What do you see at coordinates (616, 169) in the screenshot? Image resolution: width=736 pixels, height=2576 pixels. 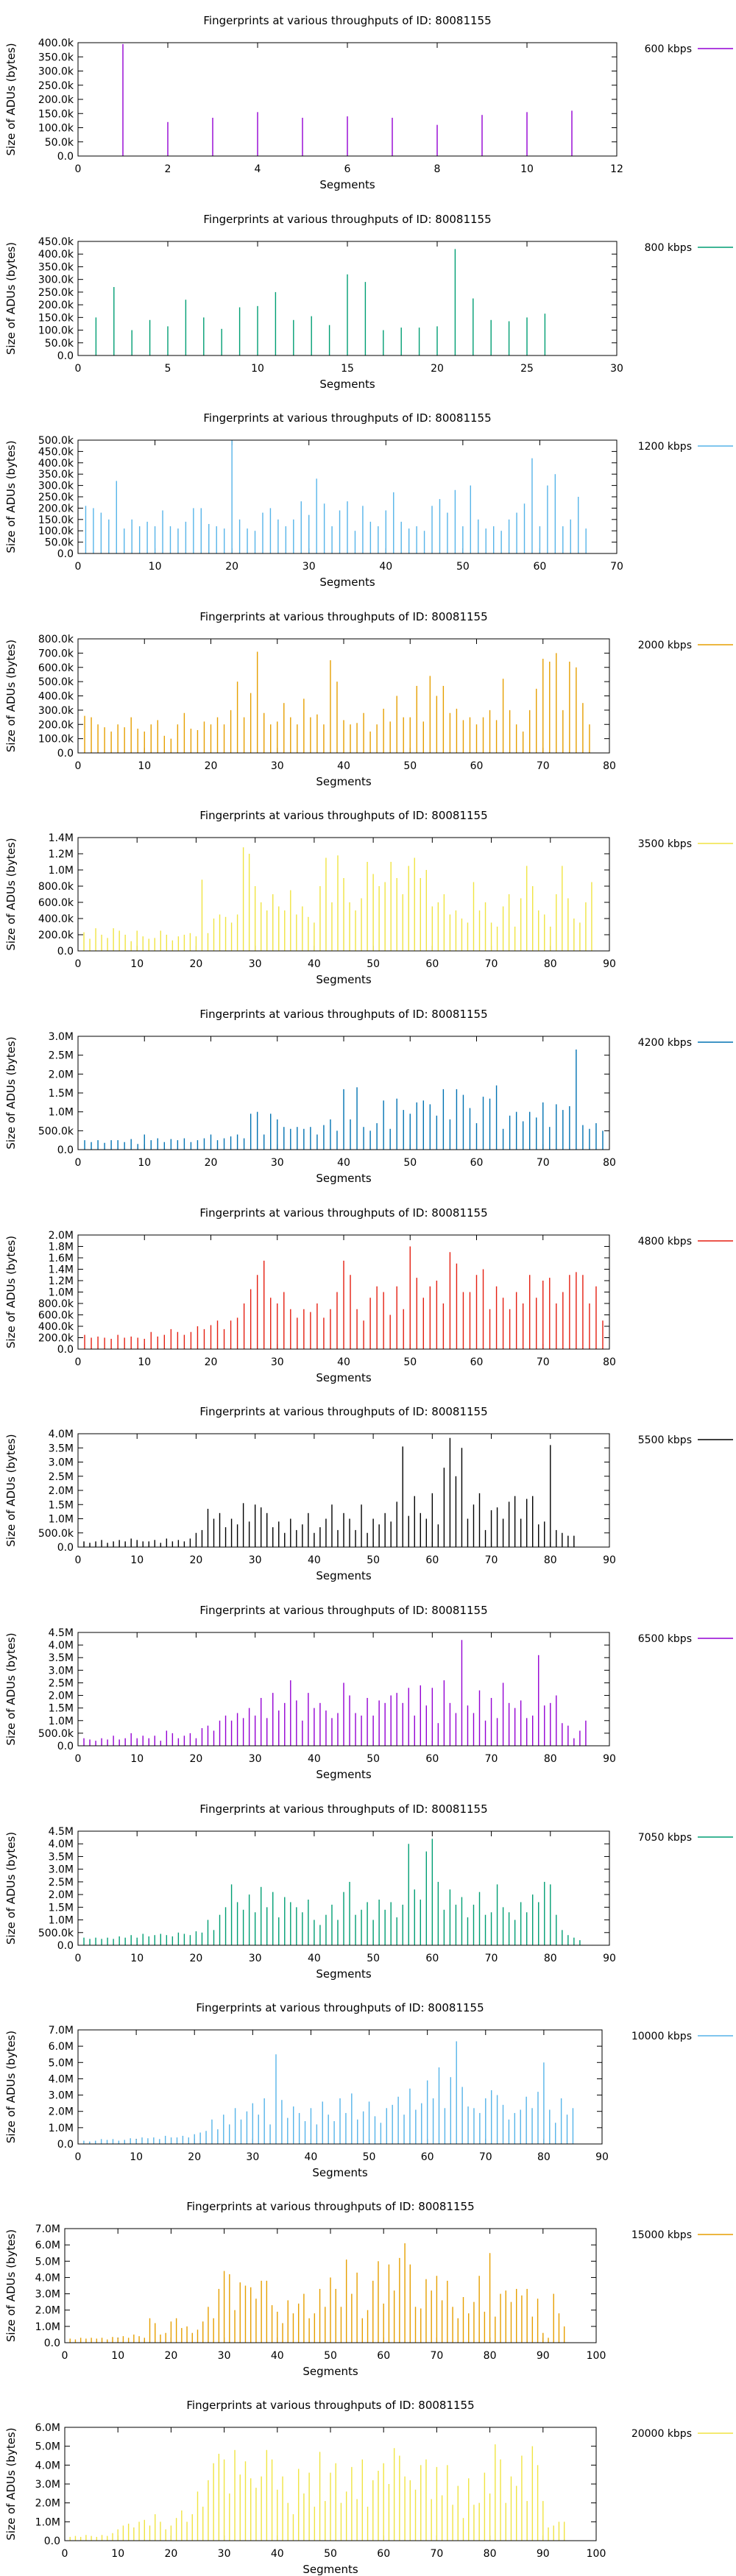 I see `x-tick-label: 12` at bounding box center [616, 169].